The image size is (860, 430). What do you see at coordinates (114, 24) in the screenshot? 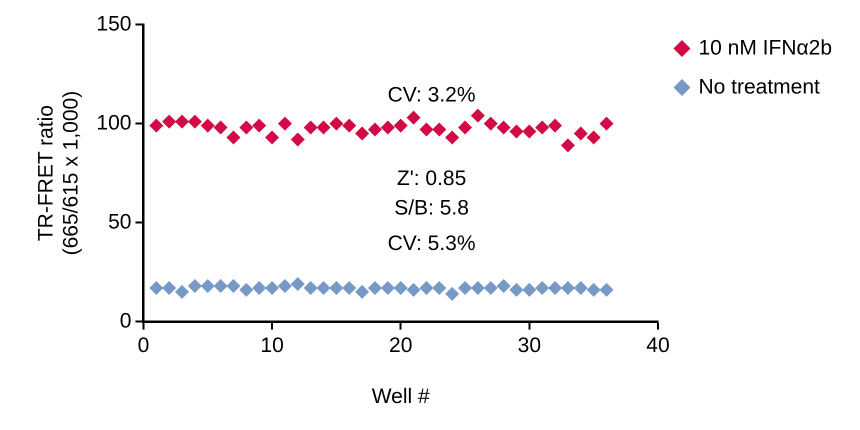
I see `y-tick-label: 150` at bounding box center [114, 24].